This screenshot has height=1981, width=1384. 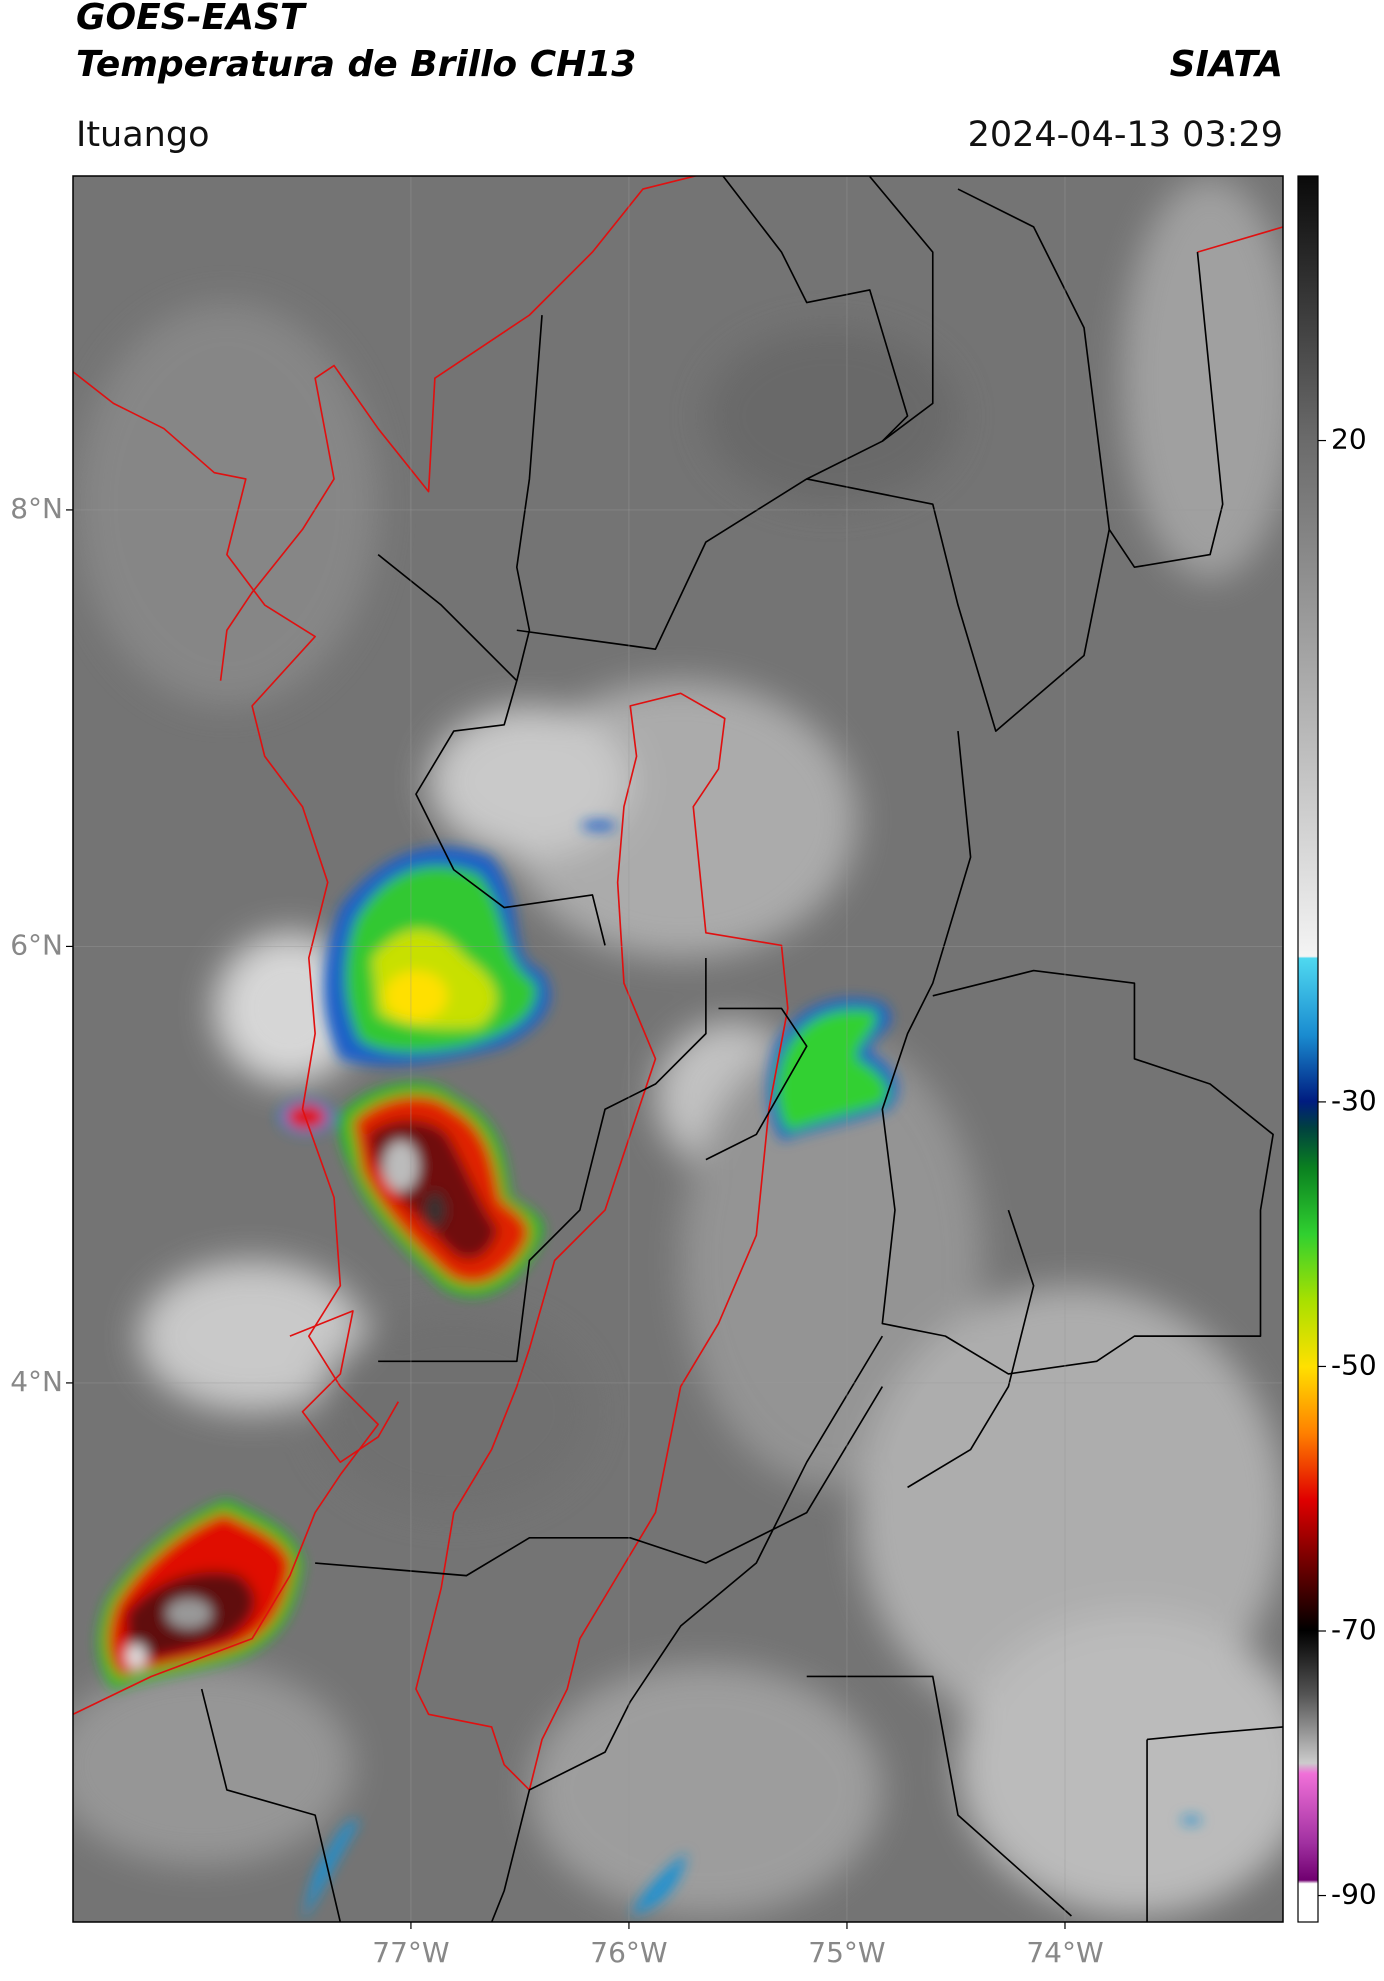 What do you see at coordinates (1354, 1894) in the screenshot?
I see `colorbar-tick-label: -90` at bounding box center [1354, 1894].